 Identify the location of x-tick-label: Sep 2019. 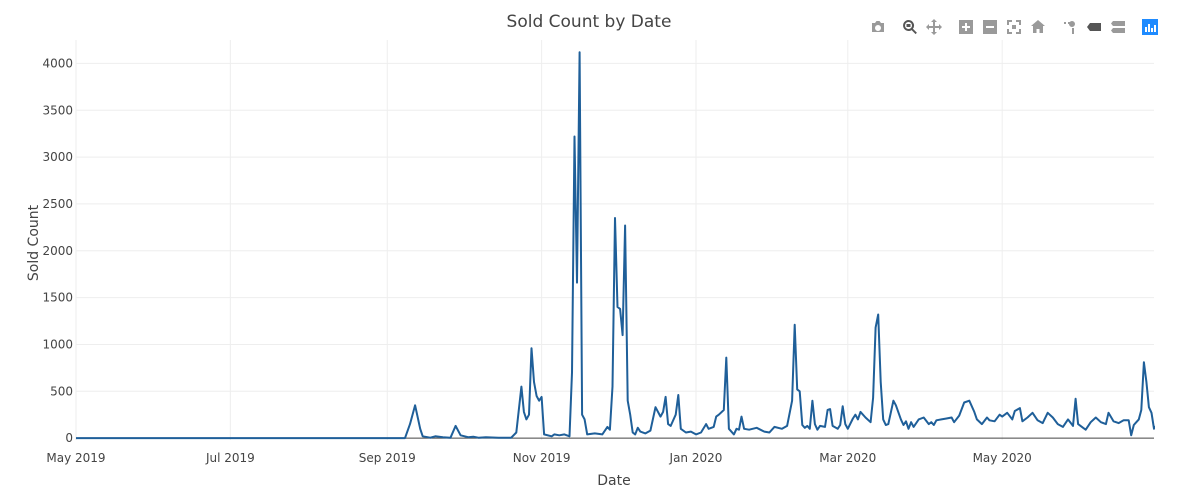
(387, 458).